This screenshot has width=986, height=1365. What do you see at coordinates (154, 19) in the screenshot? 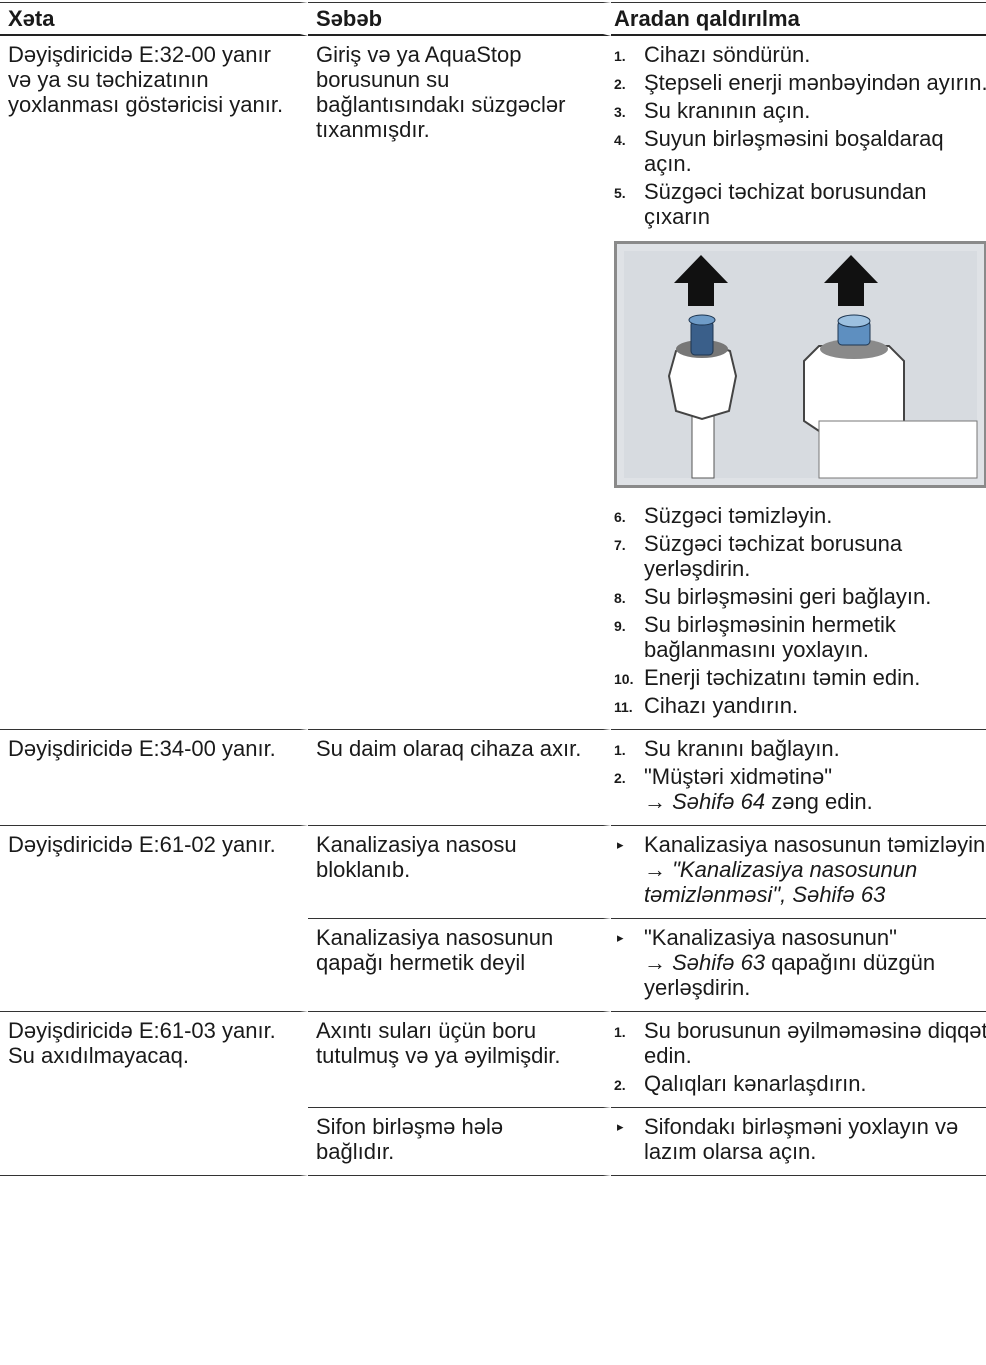
I see `header: Xəta` at bounding box center [154, 19].